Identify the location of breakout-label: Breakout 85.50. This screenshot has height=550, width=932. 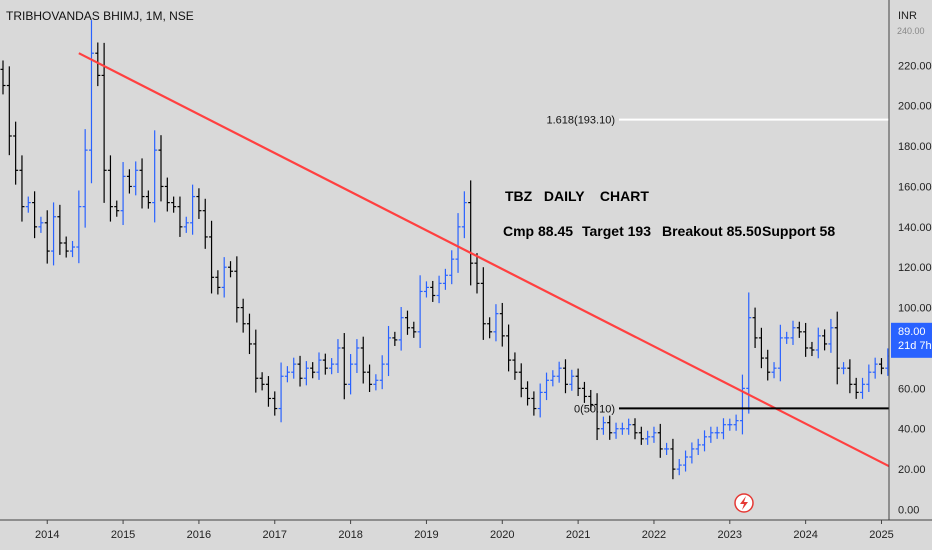
(712, 231).